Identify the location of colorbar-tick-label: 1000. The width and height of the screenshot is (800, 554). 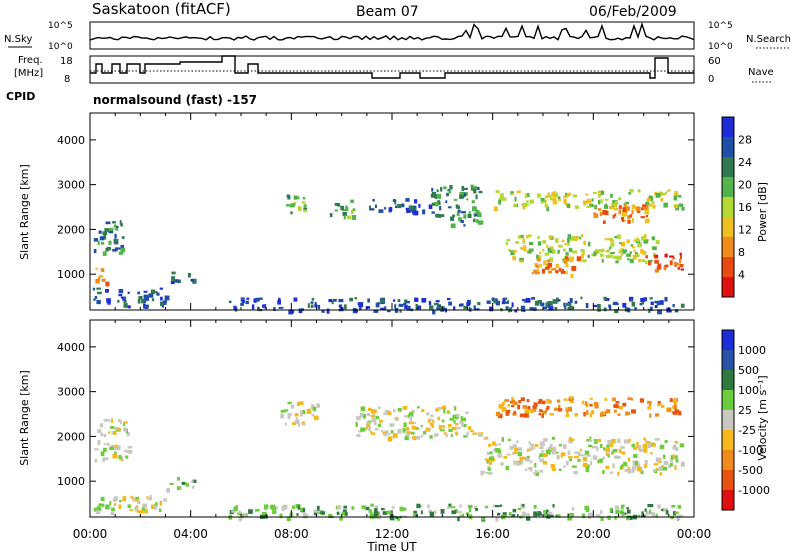
(752, 350).